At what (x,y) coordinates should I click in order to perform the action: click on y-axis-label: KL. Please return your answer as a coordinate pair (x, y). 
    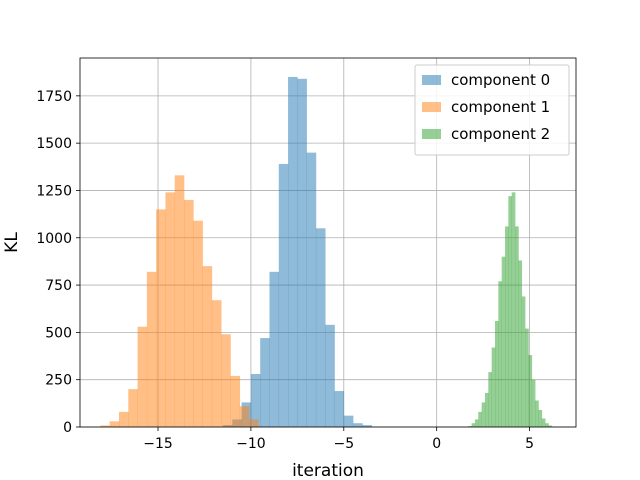
    Looking at the image, I should click on (12, 242).